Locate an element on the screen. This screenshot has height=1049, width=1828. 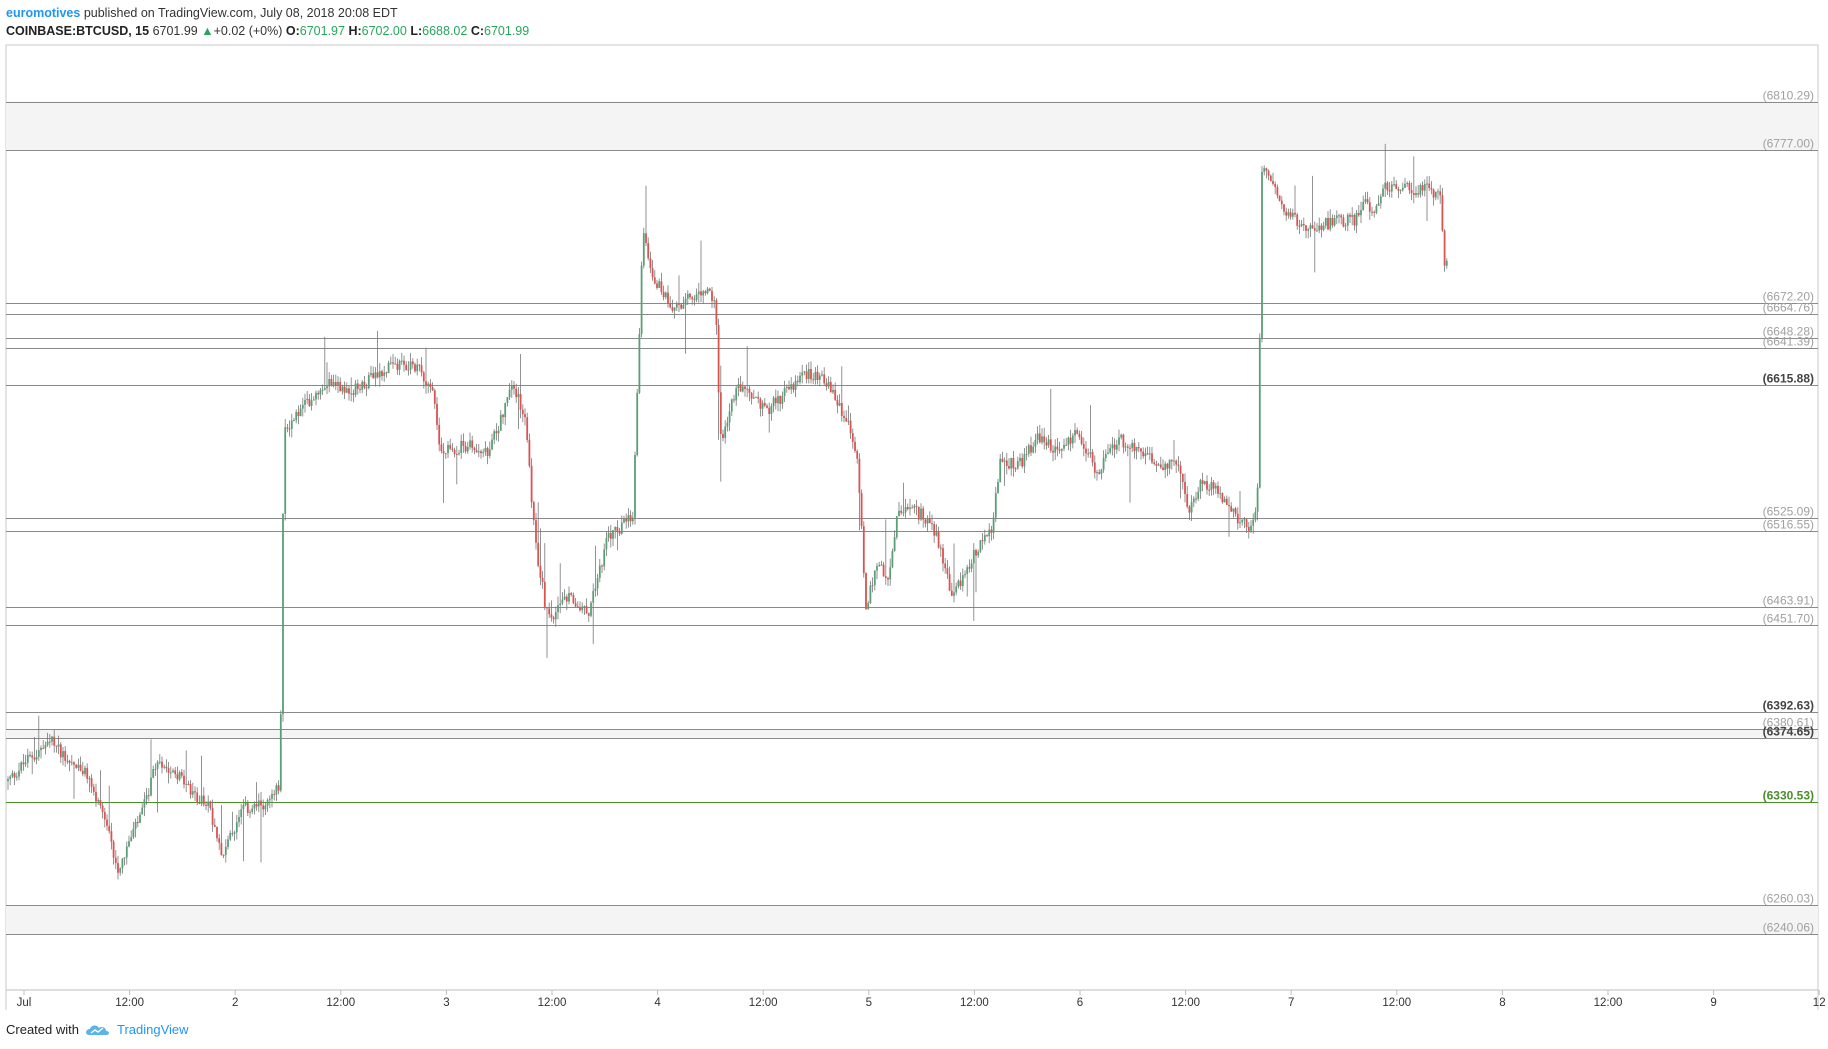
level-label: (6374.65) is located at coordinates (1788, 732).